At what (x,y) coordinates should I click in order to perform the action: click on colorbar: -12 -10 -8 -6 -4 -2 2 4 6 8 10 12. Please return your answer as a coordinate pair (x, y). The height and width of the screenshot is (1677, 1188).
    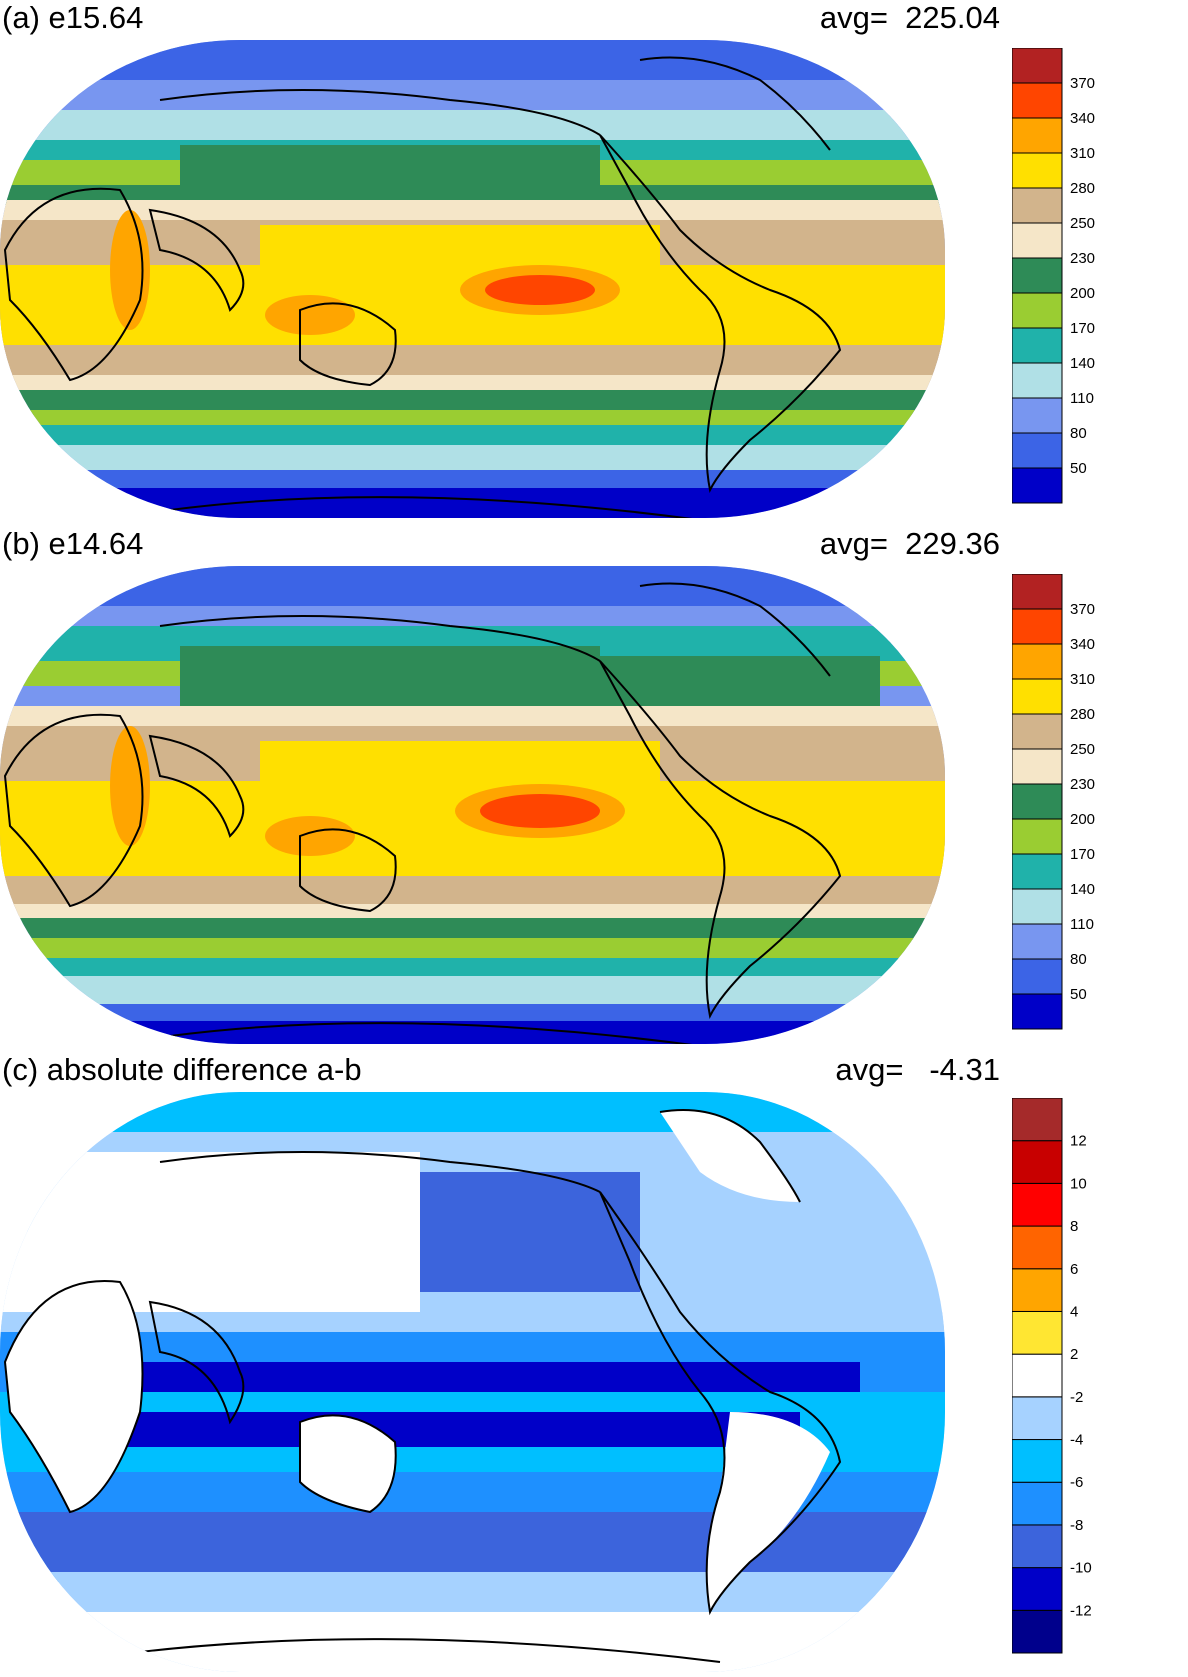
    Looking at the image, I should click on (1052, 1376).